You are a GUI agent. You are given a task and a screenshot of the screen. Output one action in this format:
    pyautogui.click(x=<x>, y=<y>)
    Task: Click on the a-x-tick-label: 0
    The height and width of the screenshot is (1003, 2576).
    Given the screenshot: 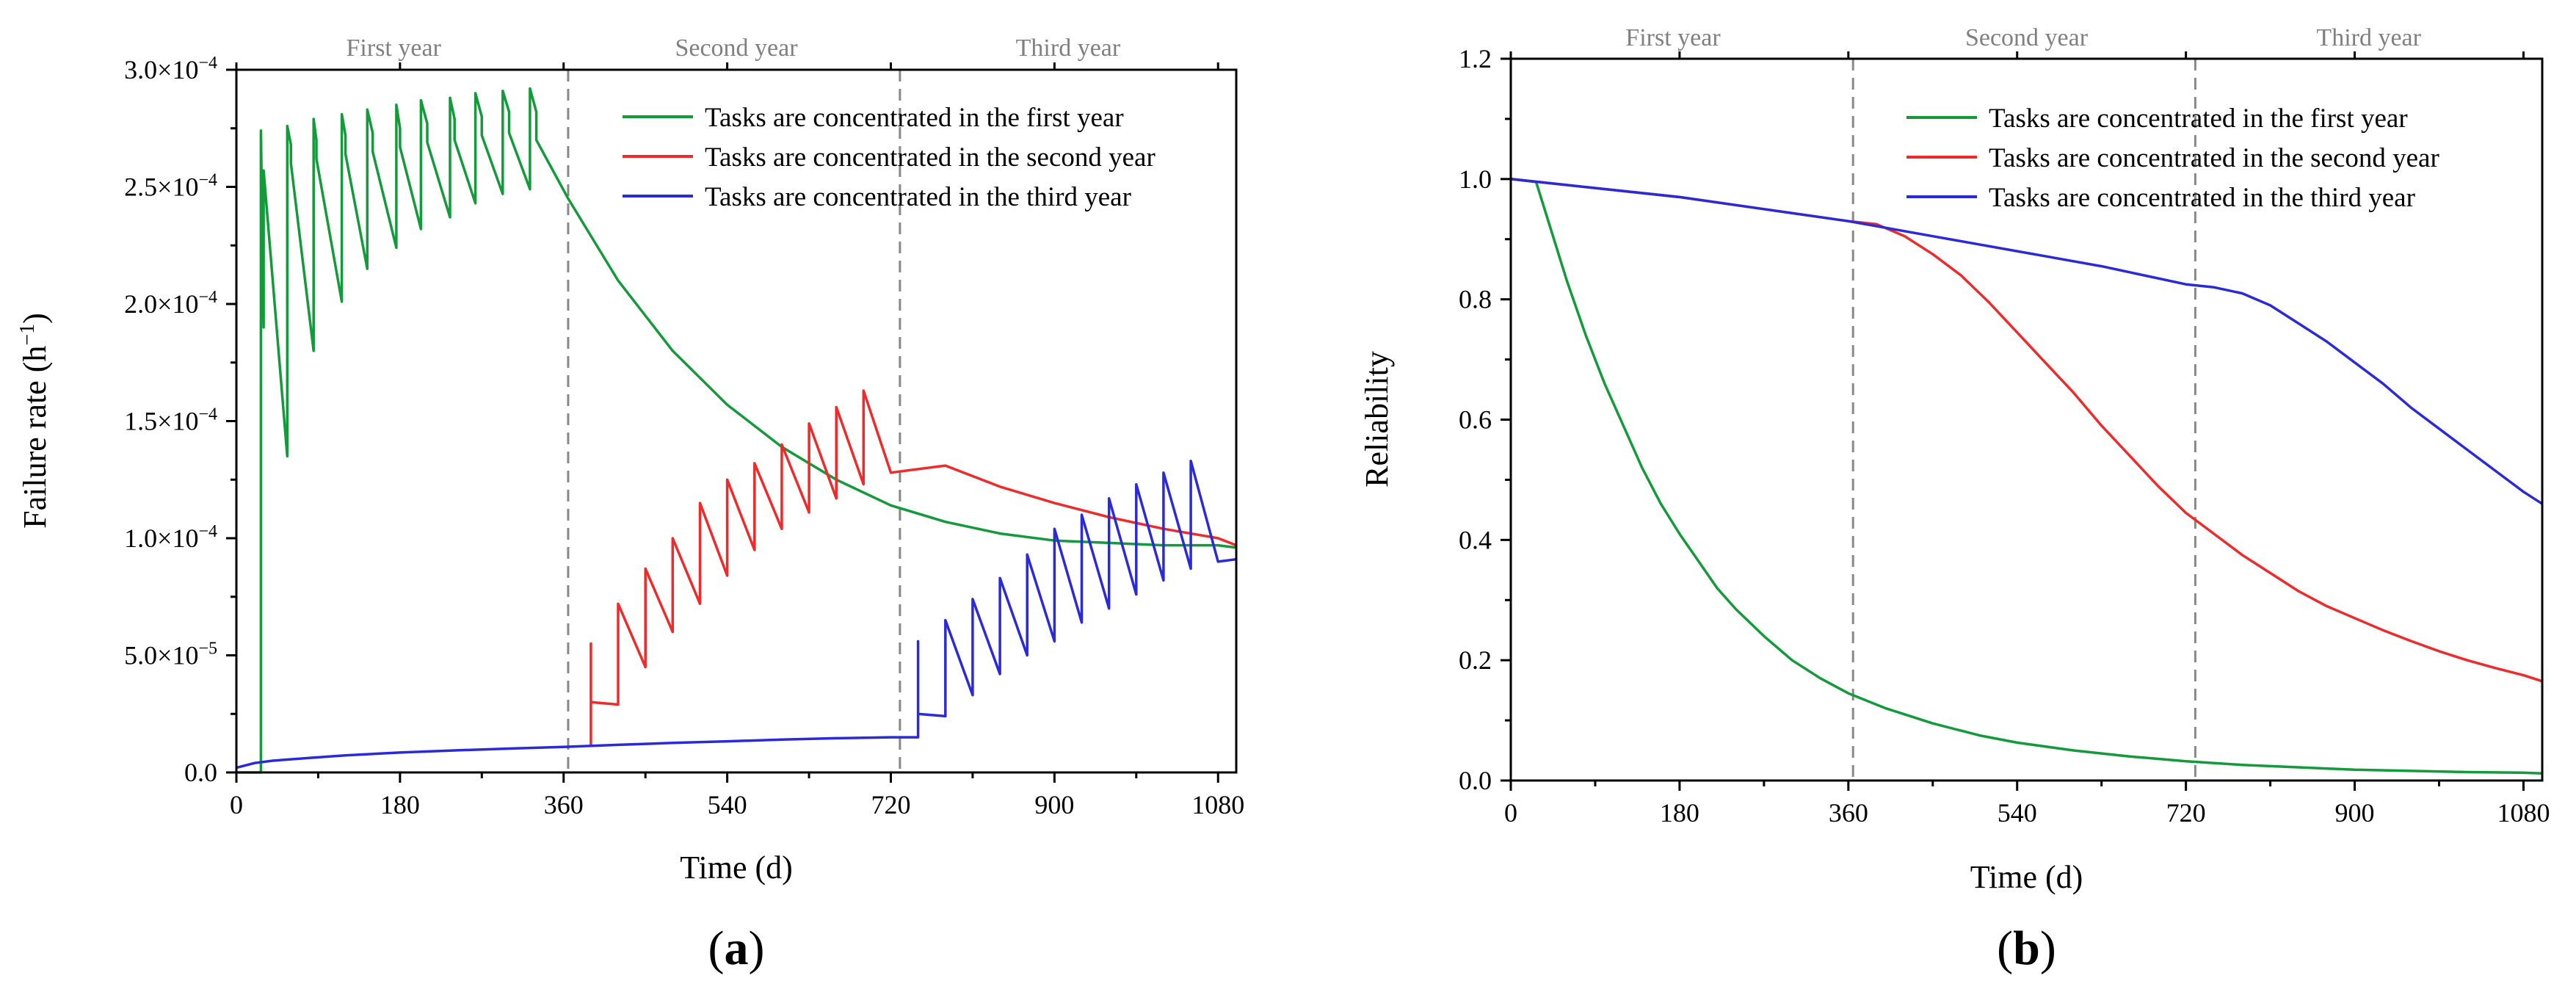 What is the action you would take?
    pyautogui.click(x=237, y=805)
    